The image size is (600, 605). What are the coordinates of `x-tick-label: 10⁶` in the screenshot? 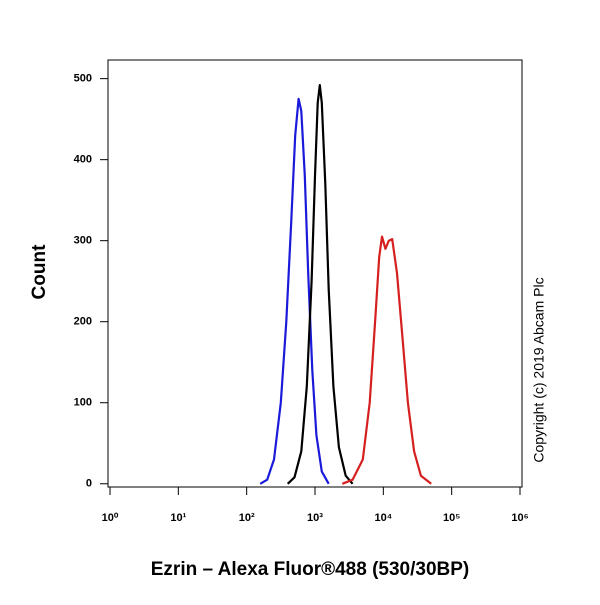 It's located at (519, 518).